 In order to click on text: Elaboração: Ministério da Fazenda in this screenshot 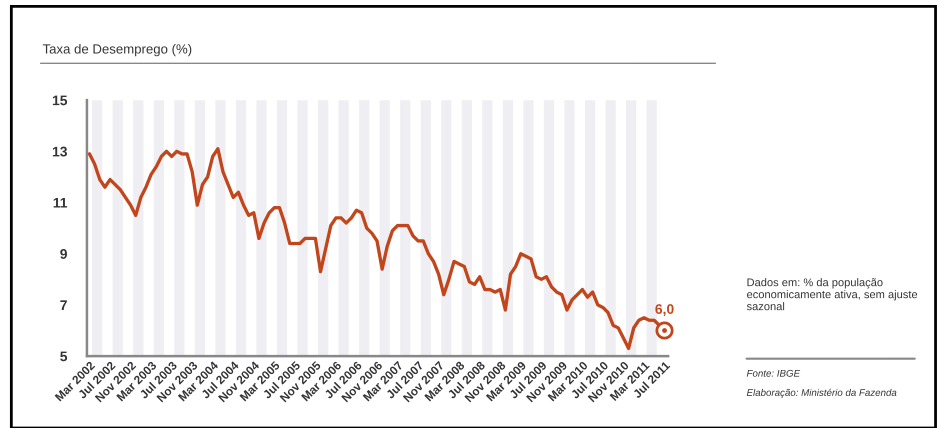, I will do `click(821, 393)`.